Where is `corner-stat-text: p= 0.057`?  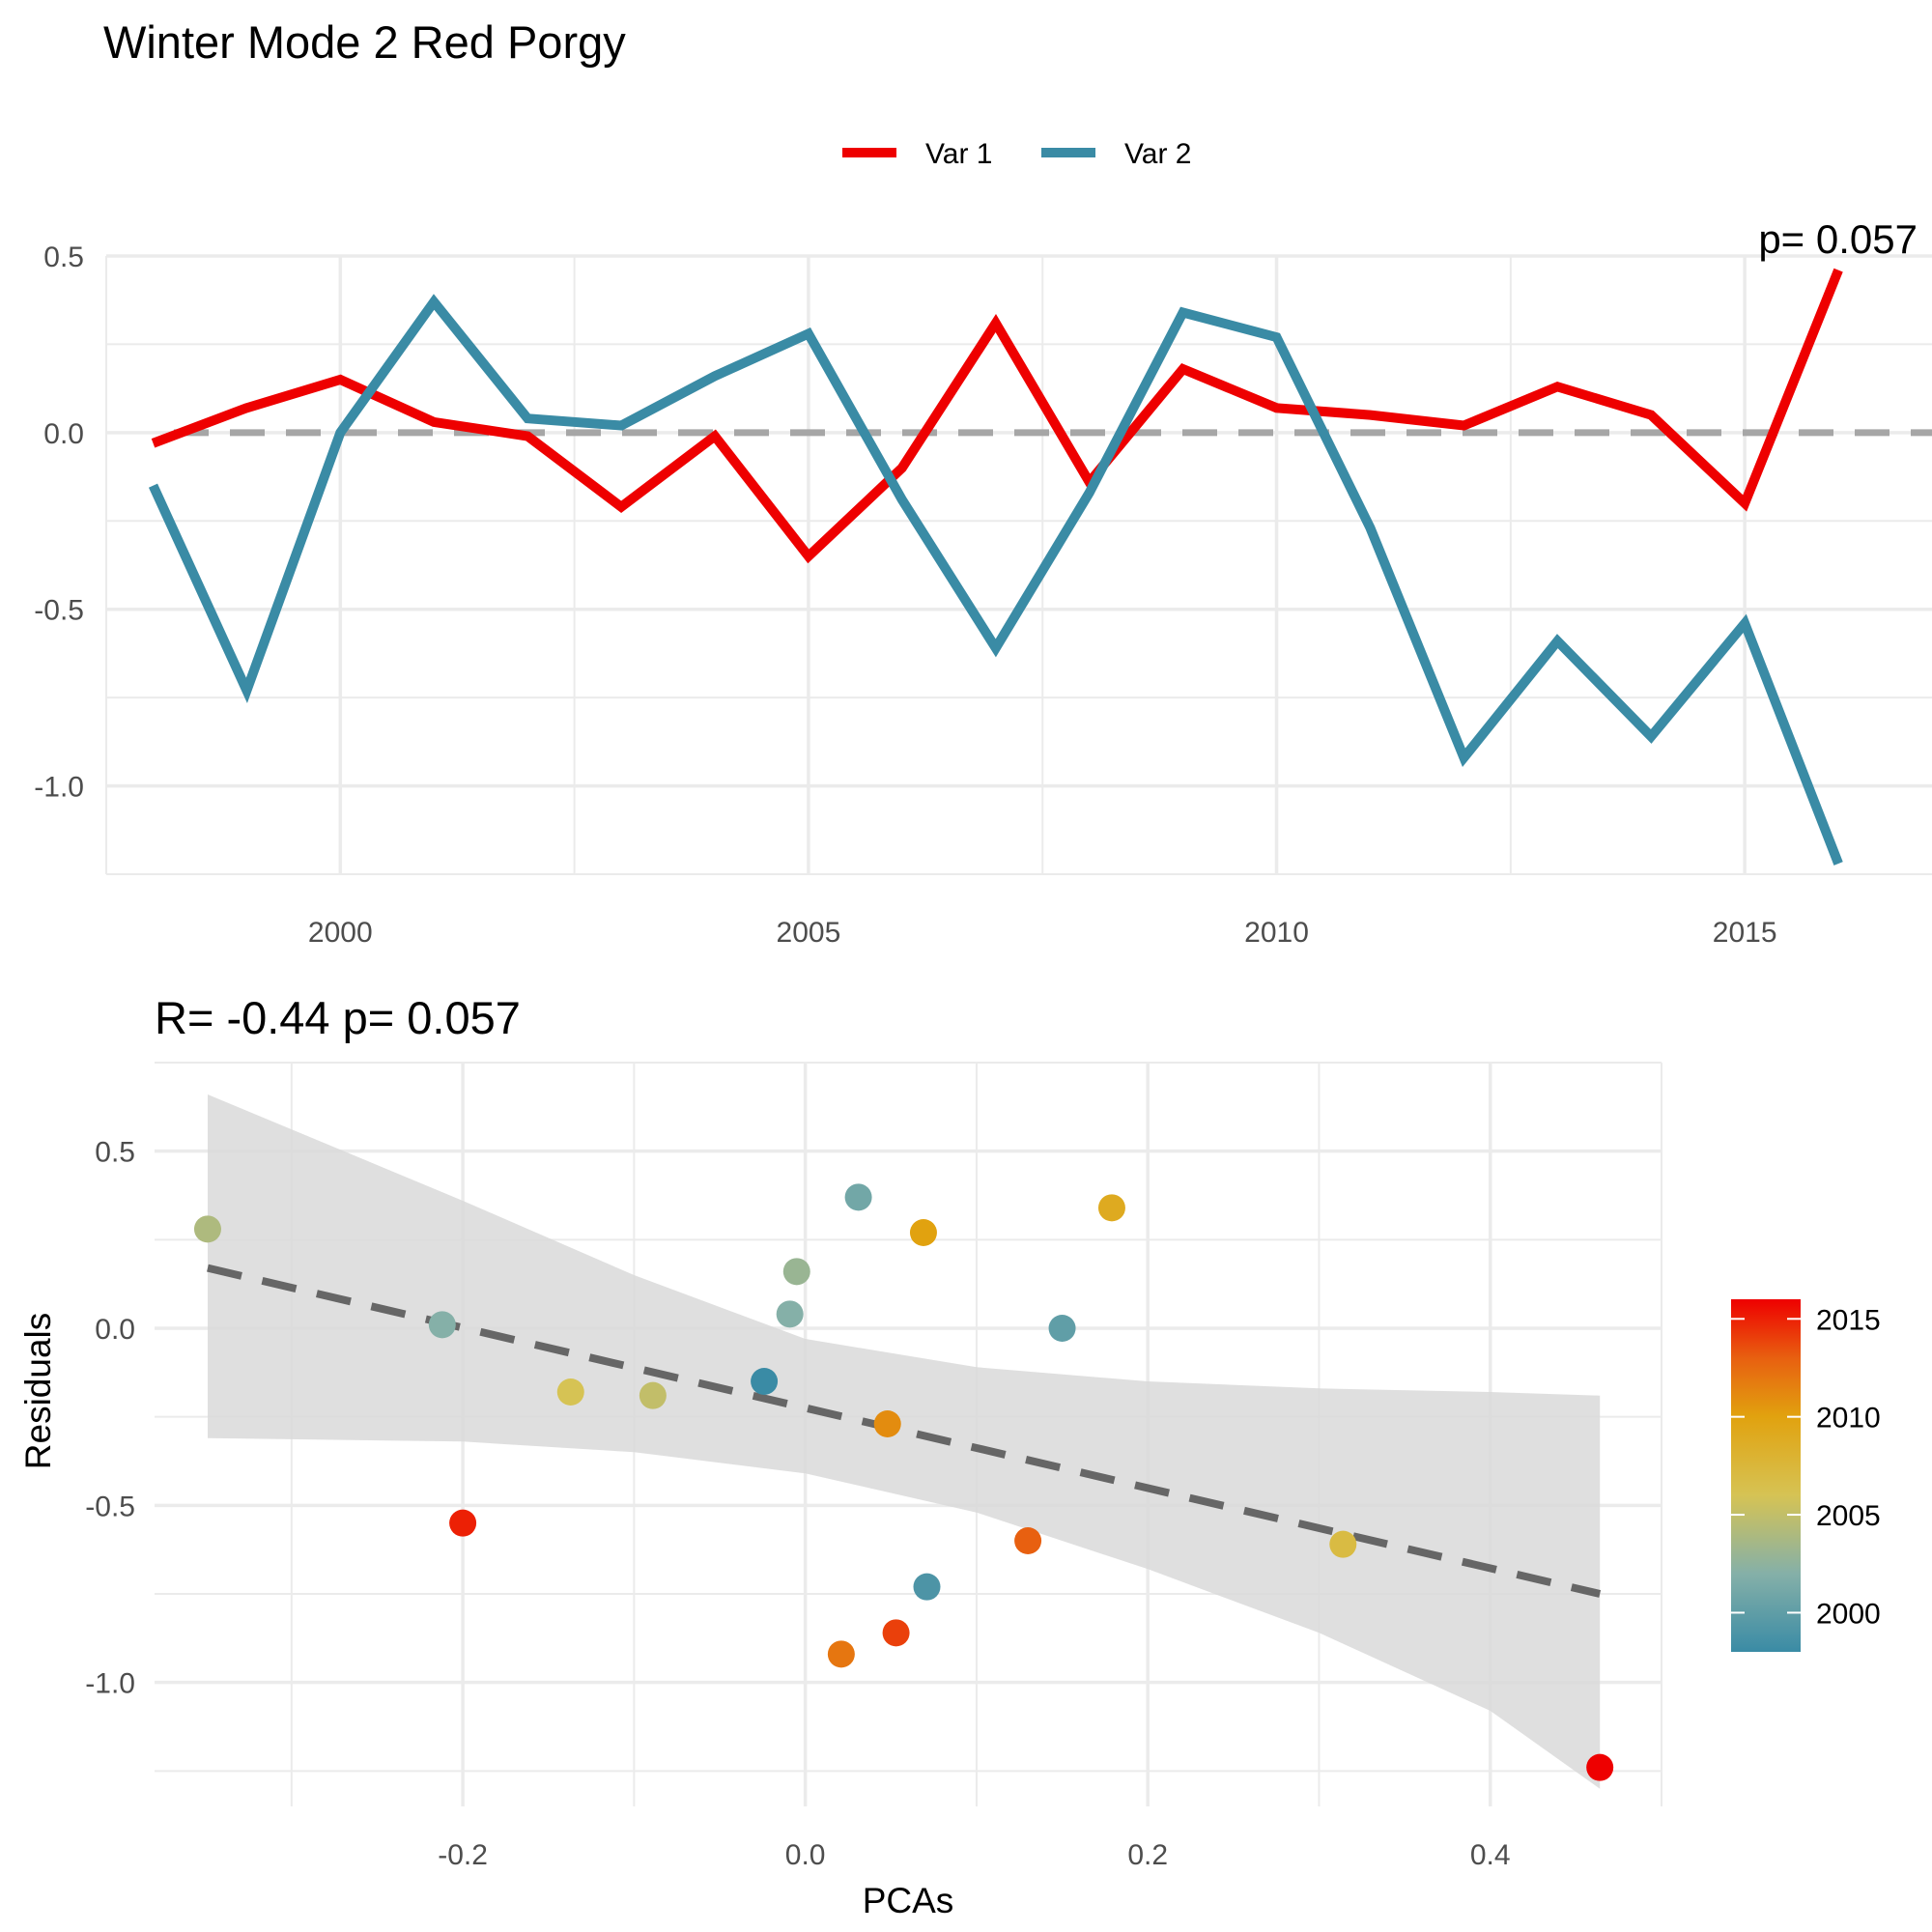 corner-stat-text: p= 0.057 is located at coordinates (1838, 239).